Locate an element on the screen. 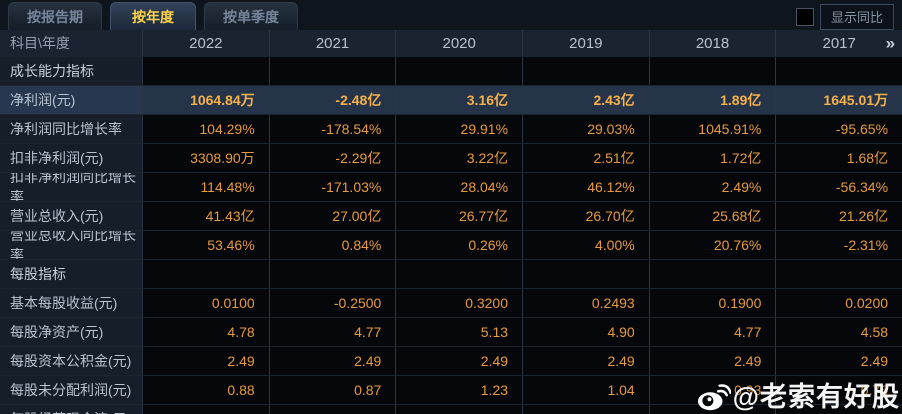  tab-single-quarter: 按单季度 is located at coordinates (251, 16).